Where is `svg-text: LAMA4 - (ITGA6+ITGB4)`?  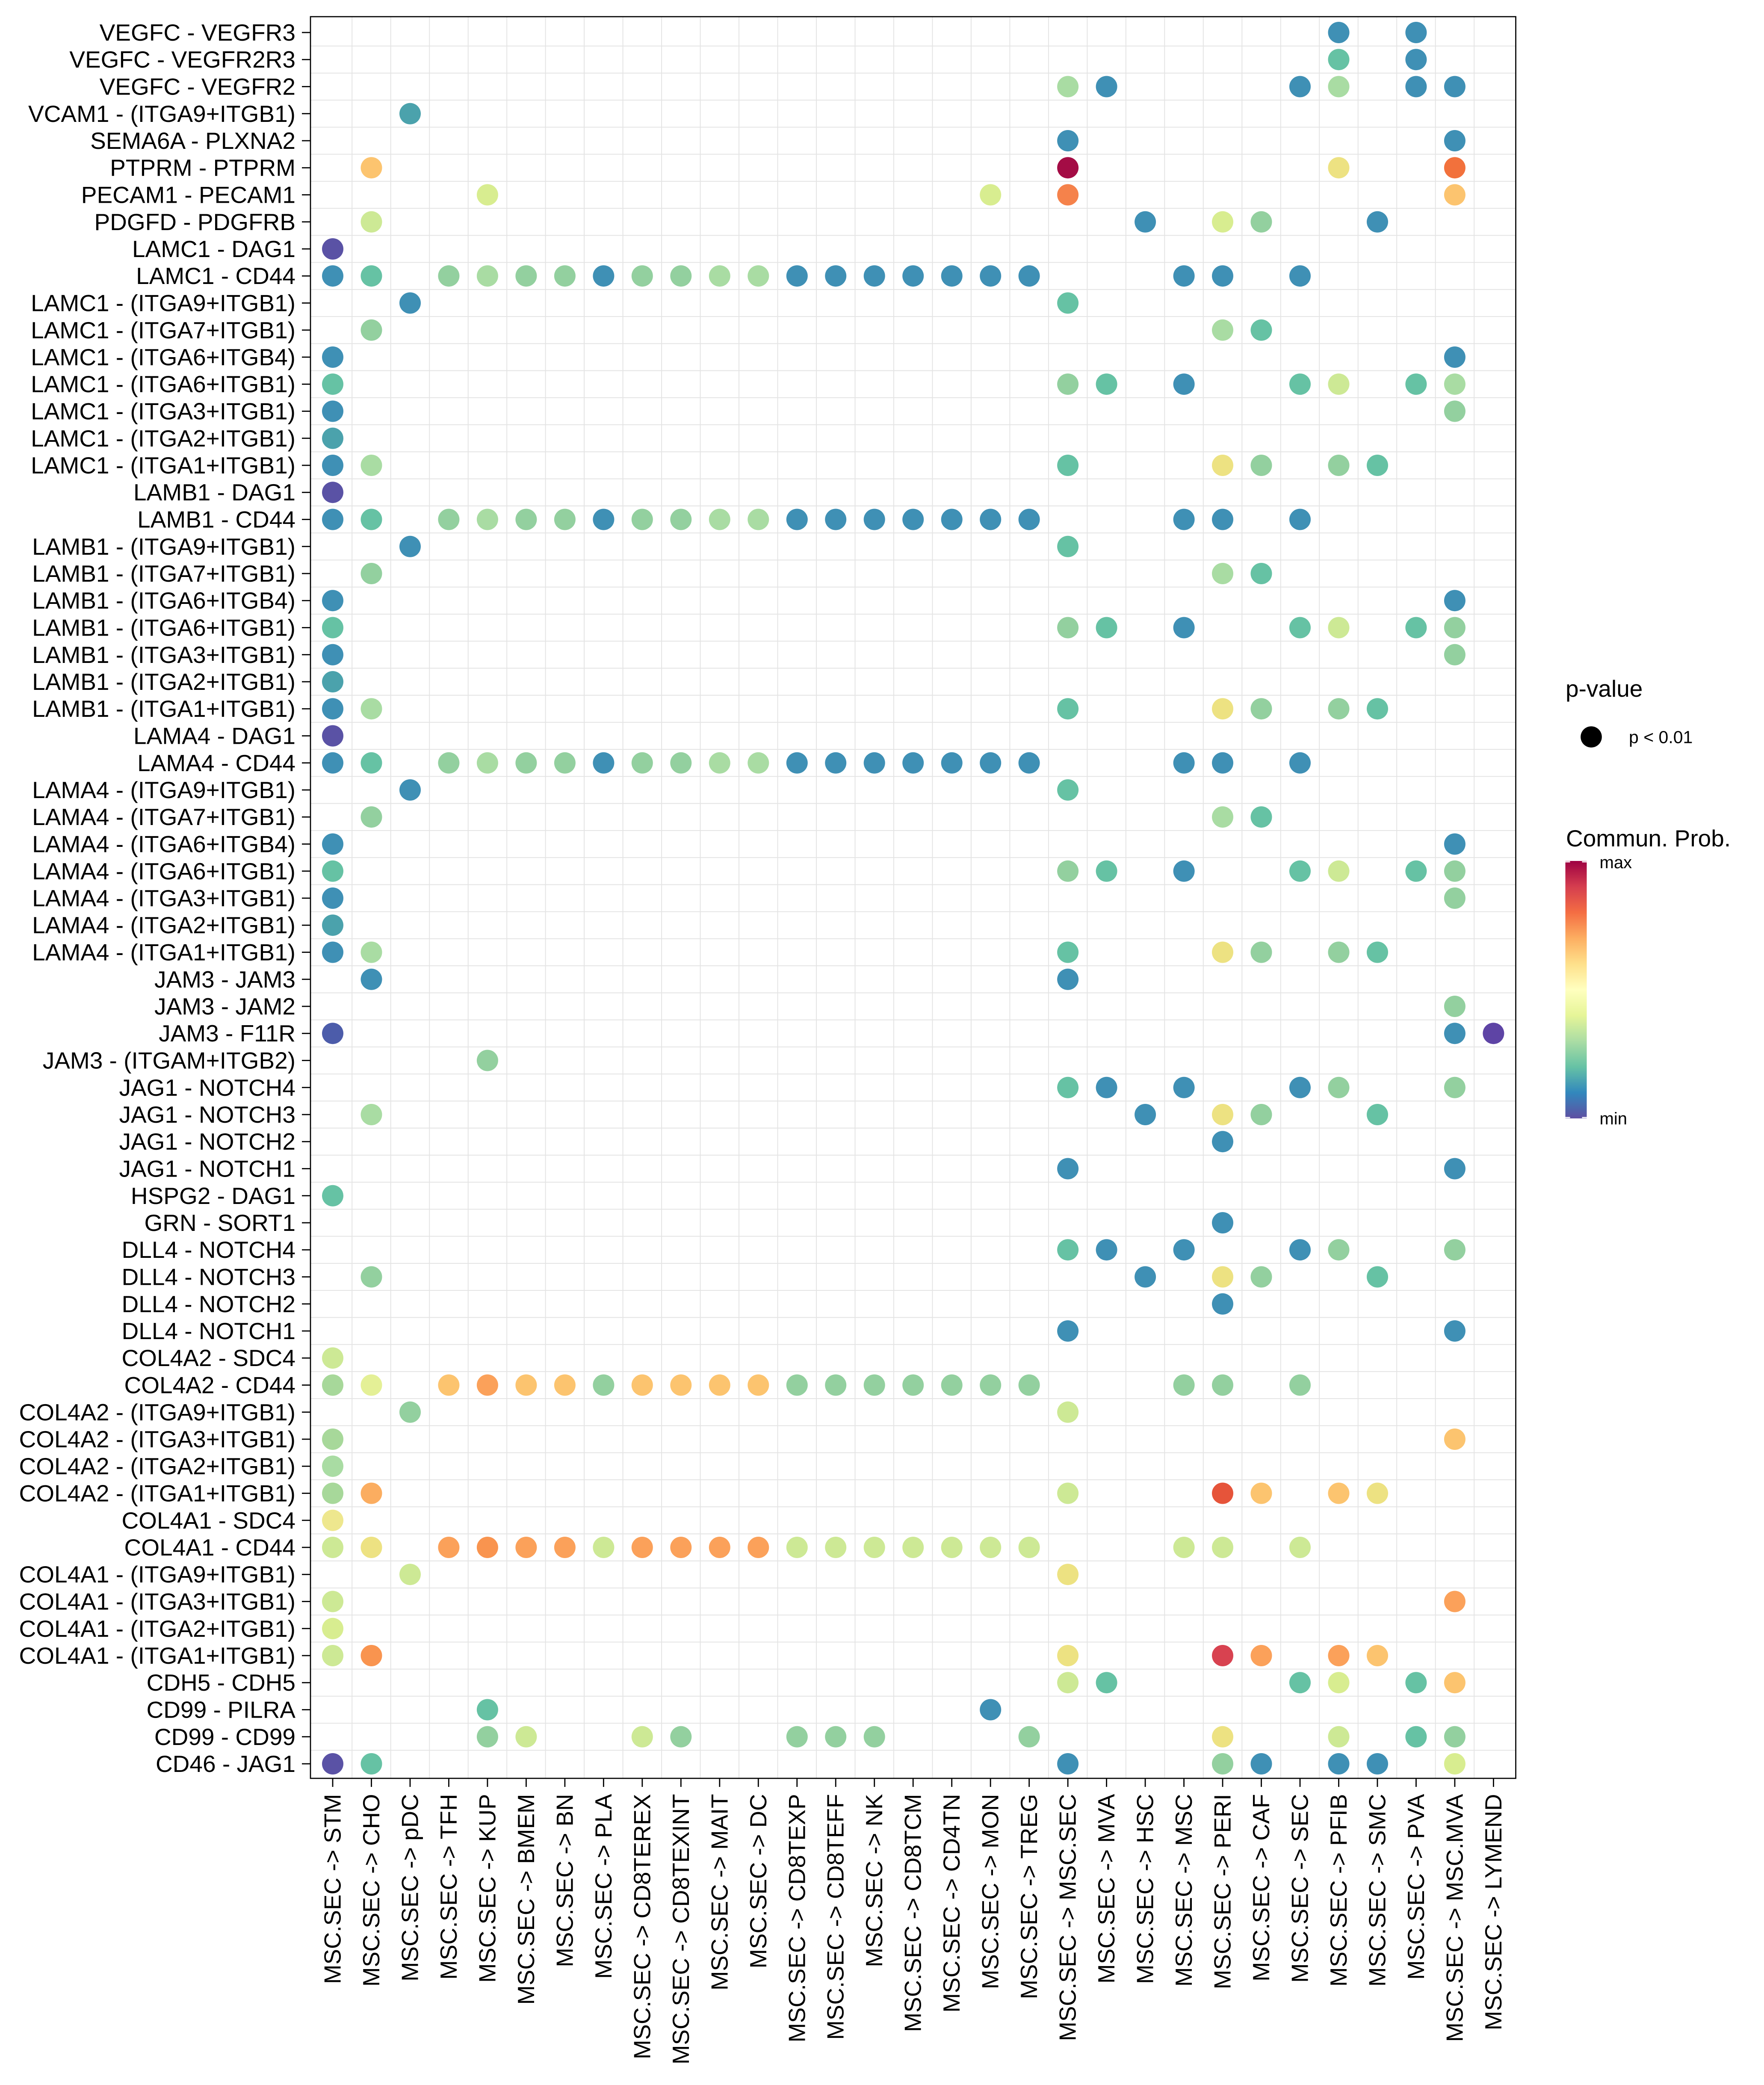
svg-text: LAMA4 - (ITGA6+ITGB4) is located at coordinates (163, 845).